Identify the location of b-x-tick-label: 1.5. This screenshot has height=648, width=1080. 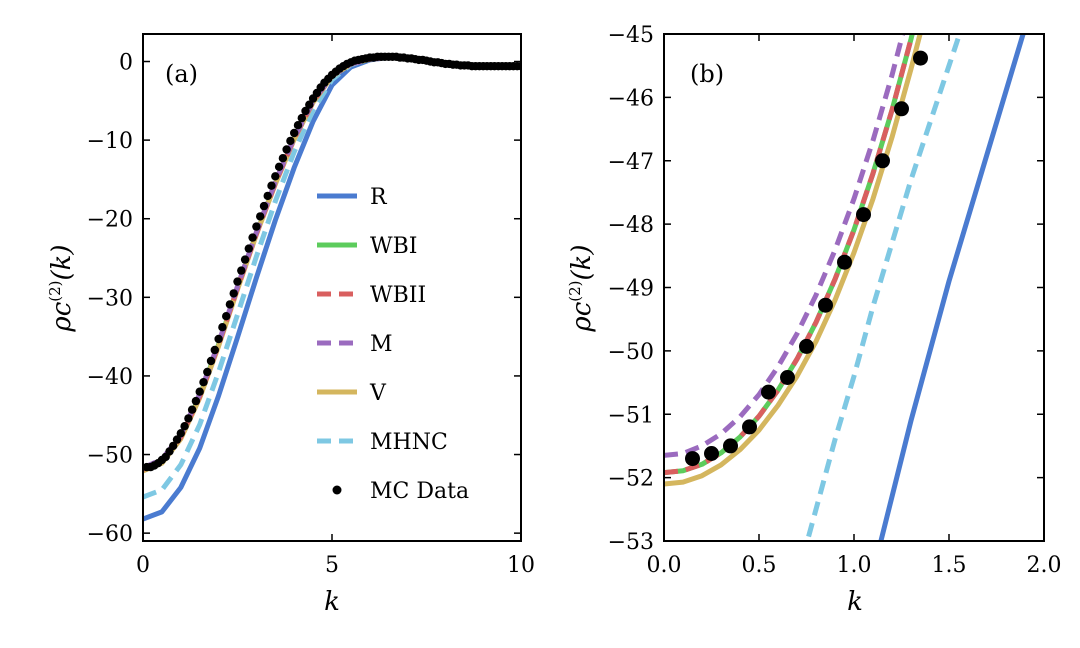
(949, 565).